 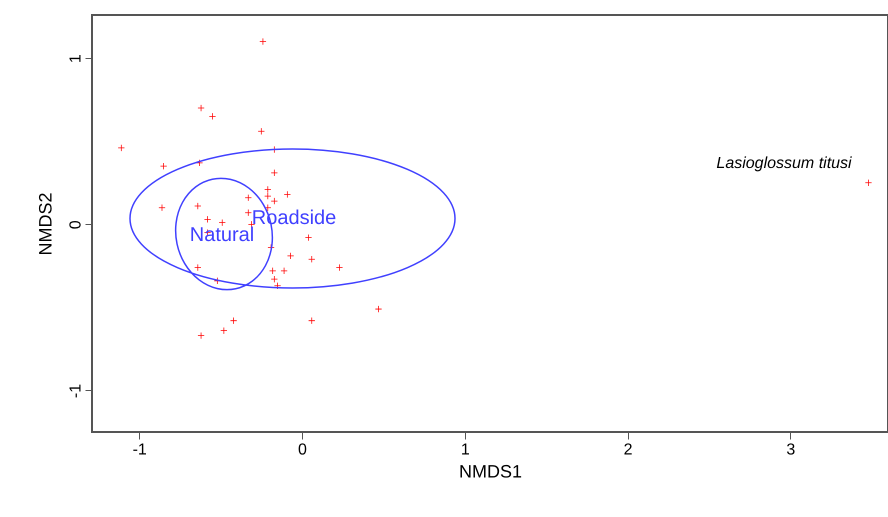 I want to click on y-tick-label: 0, so click(x=76, y=225).